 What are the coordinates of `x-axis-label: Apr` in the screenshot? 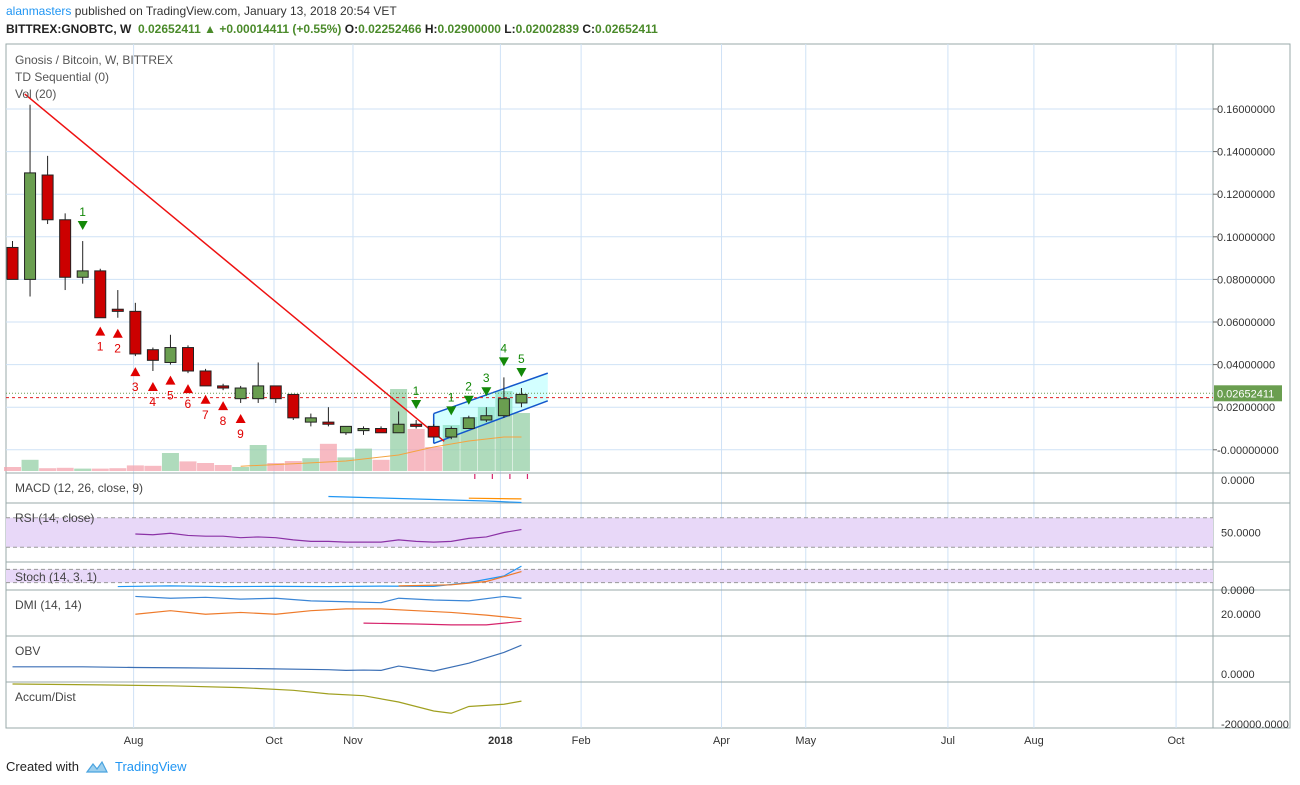 It's located at (721, 741).